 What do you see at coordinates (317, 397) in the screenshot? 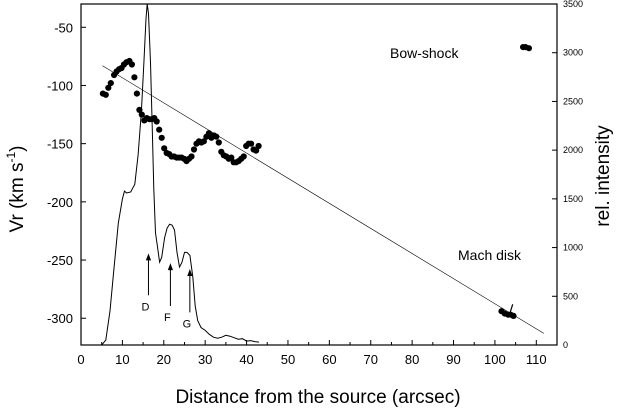
I see `x-axis-label: Distance from the source (arcsec)` at bounding box center [317, 397].